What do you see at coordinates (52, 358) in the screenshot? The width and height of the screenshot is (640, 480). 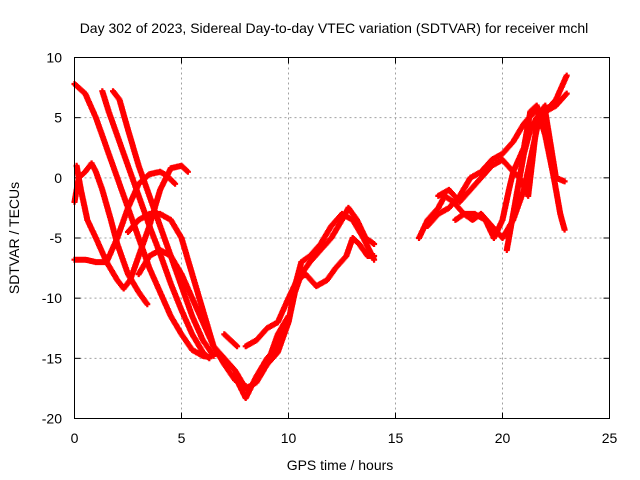 I see `y-tick-label: -15` at bounding box center [52, 358].